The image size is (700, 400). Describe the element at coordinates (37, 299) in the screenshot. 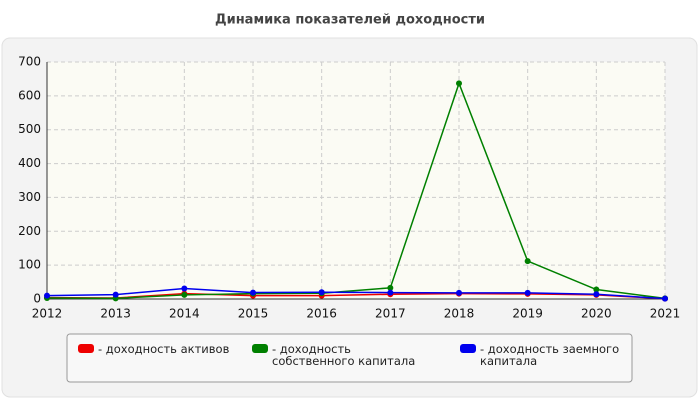

I see `y-tick-label: 0` at that location.